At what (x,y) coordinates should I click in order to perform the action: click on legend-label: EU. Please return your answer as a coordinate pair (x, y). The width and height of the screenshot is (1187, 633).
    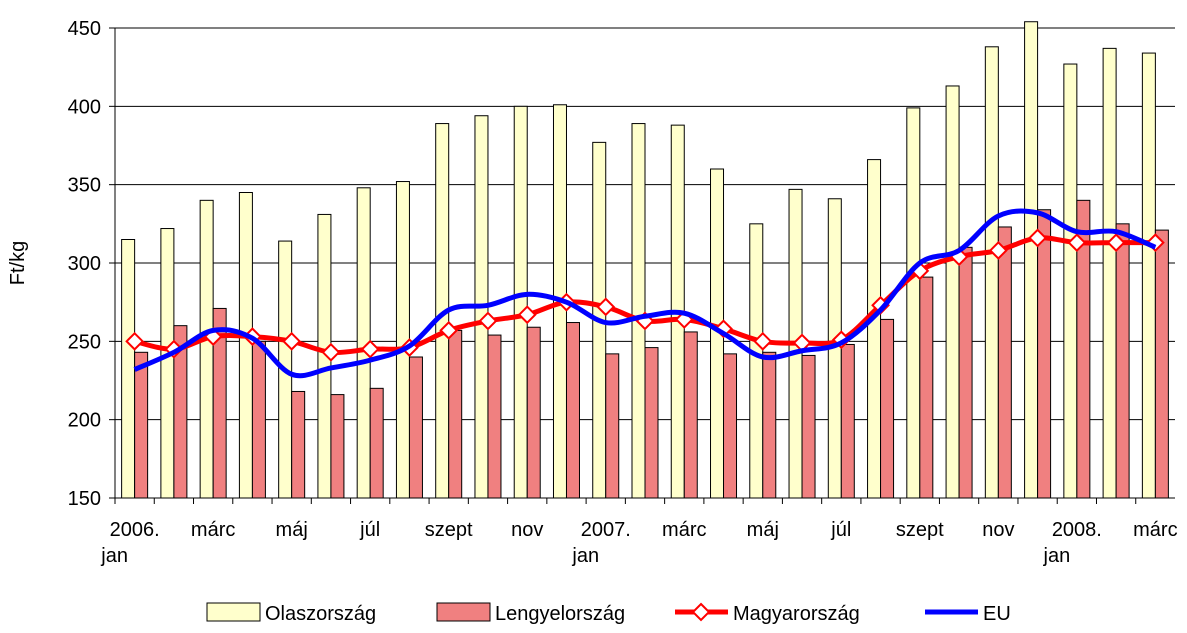
    Looking at the image, I should click on (997, 614).